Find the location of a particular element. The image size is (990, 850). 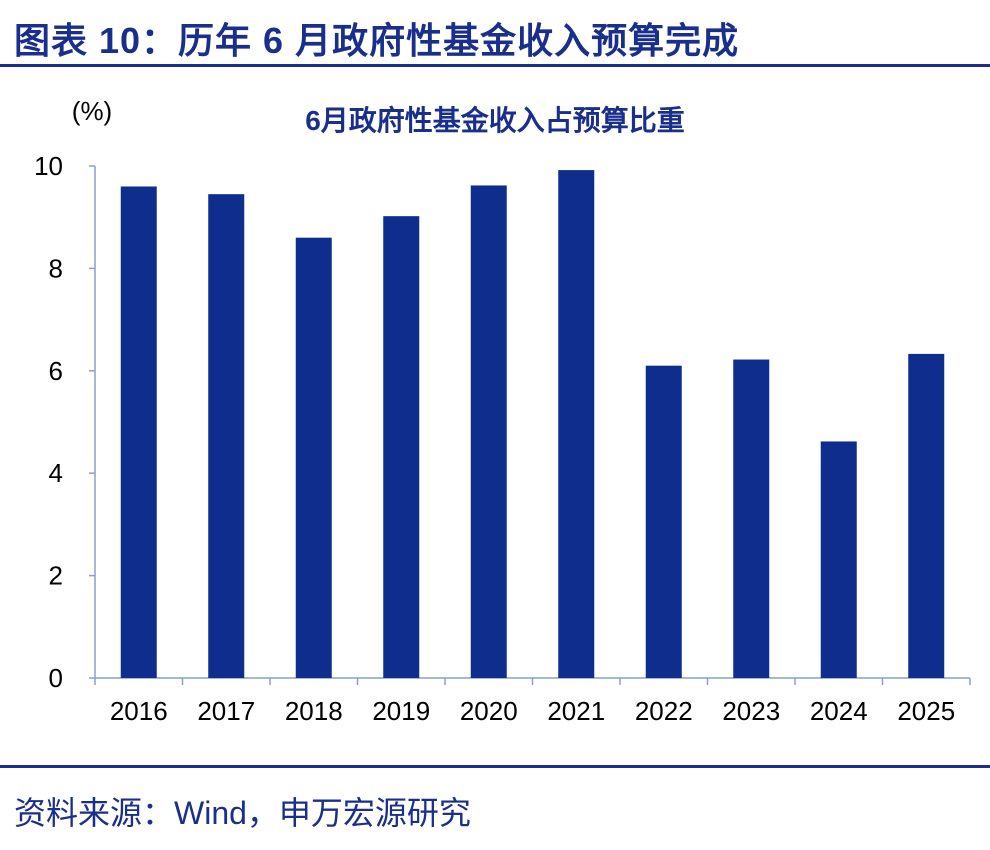

y-tick-label: 8 is located at coordinates (56, 268).